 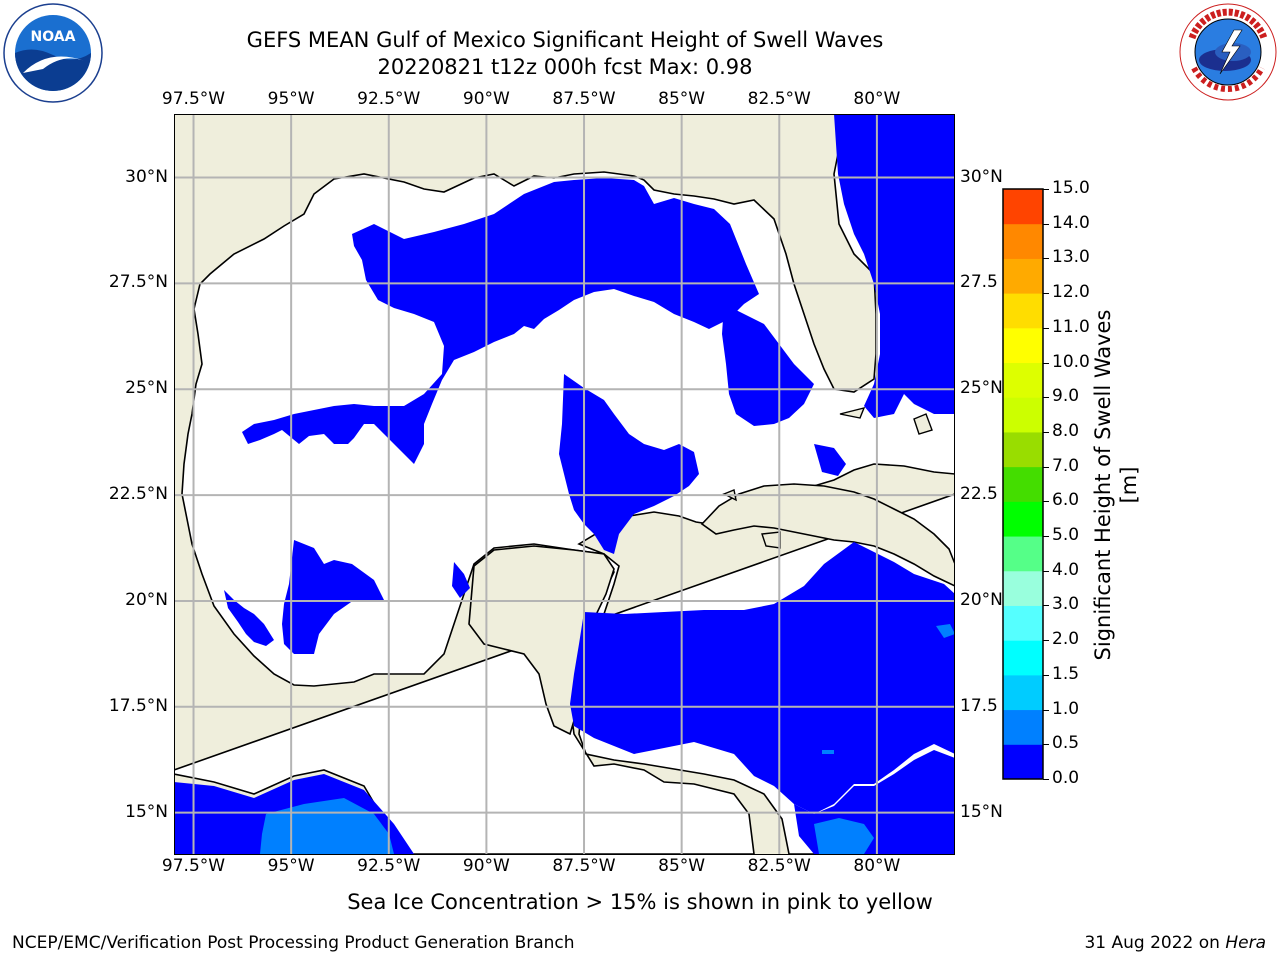 I want to click on colorbar-tick-label: 0.5, so click(x=1066, y=743).